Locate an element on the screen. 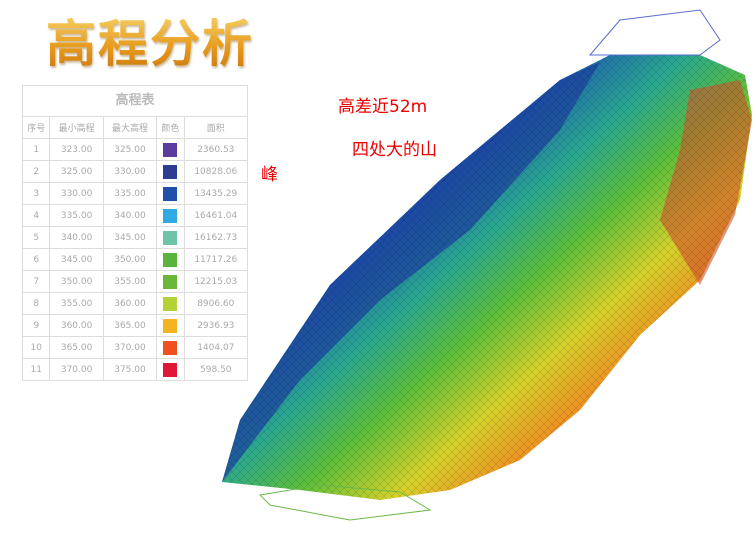 The height and width of the screenshot is (544, 753). table-row: 7 350.00 355.00 12215.03 is located at coordinates (135, 281).